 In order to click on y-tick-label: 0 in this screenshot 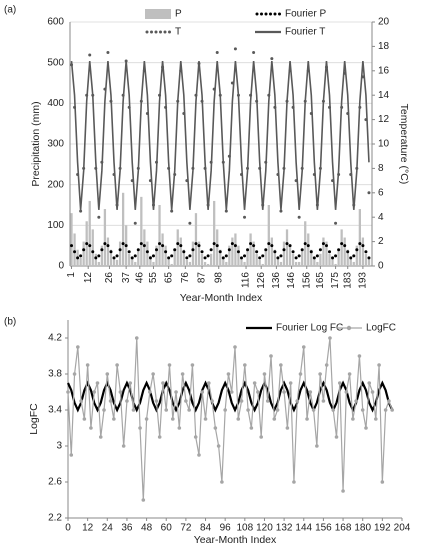, I will do `click(61, 266)`.